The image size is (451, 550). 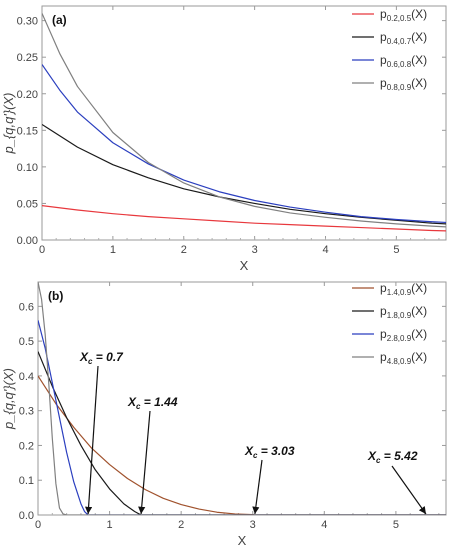 I want to click on legend-label-sub: 0.2,0.5, so click(x=399, y=18).